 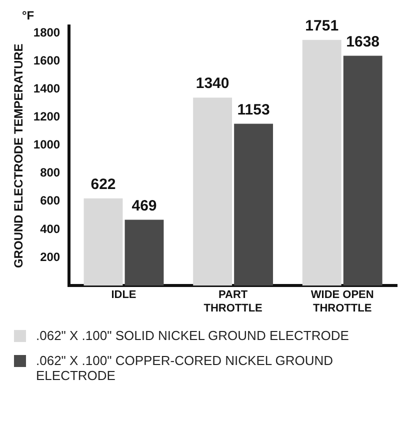 I want to click on data-label: 622, so click(x=103, y=184).